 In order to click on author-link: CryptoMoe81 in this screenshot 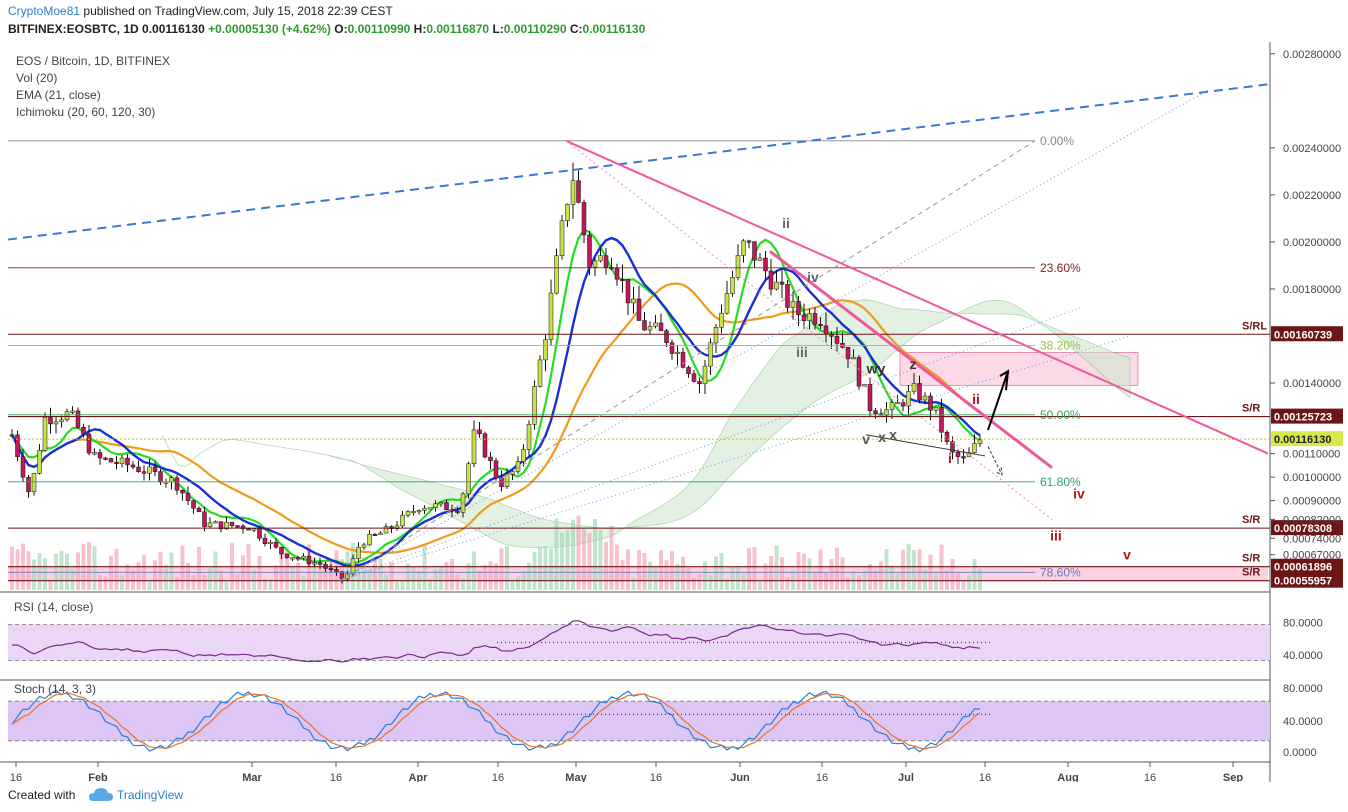, I will do `click(44, 11)`.